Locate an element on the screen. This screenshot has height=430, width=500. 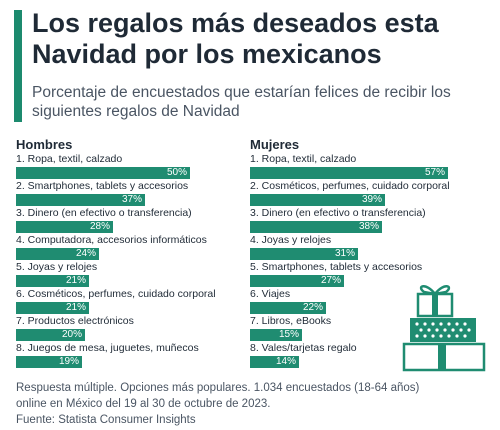
bar-category-label: 7. Libros, eBooks is located at coordinates (291, 321).